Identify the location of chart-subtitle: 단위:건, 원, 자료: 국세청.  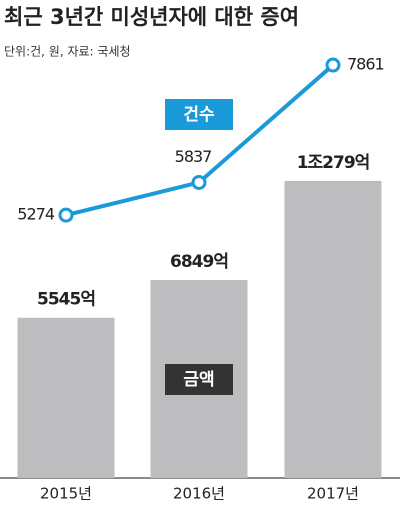
(67, 52).